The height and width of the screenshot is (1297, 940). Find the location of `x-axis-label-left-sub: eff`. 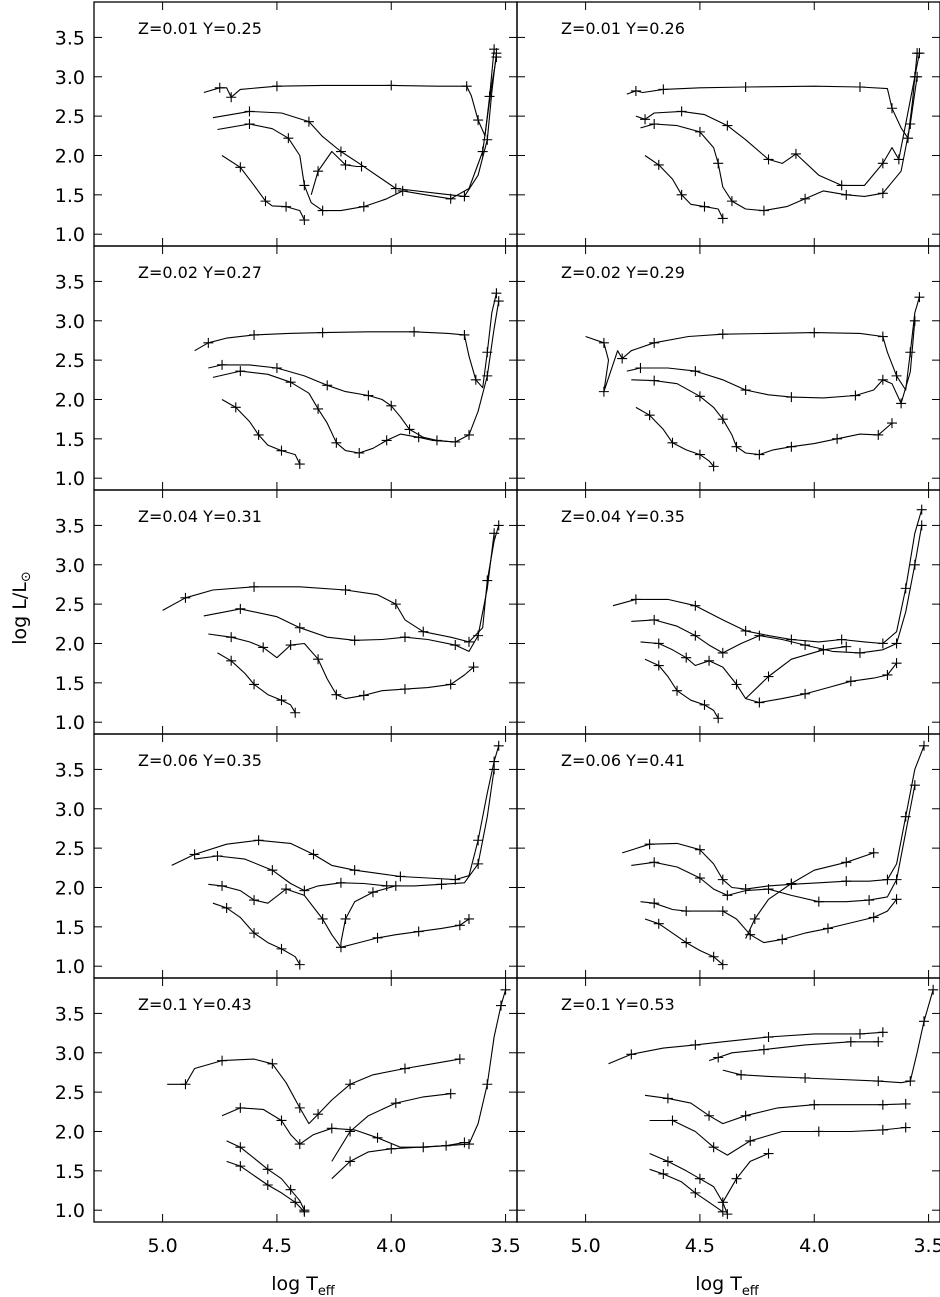

x-axis-label-left-sub: eff is located at coordinates (327, 1290).